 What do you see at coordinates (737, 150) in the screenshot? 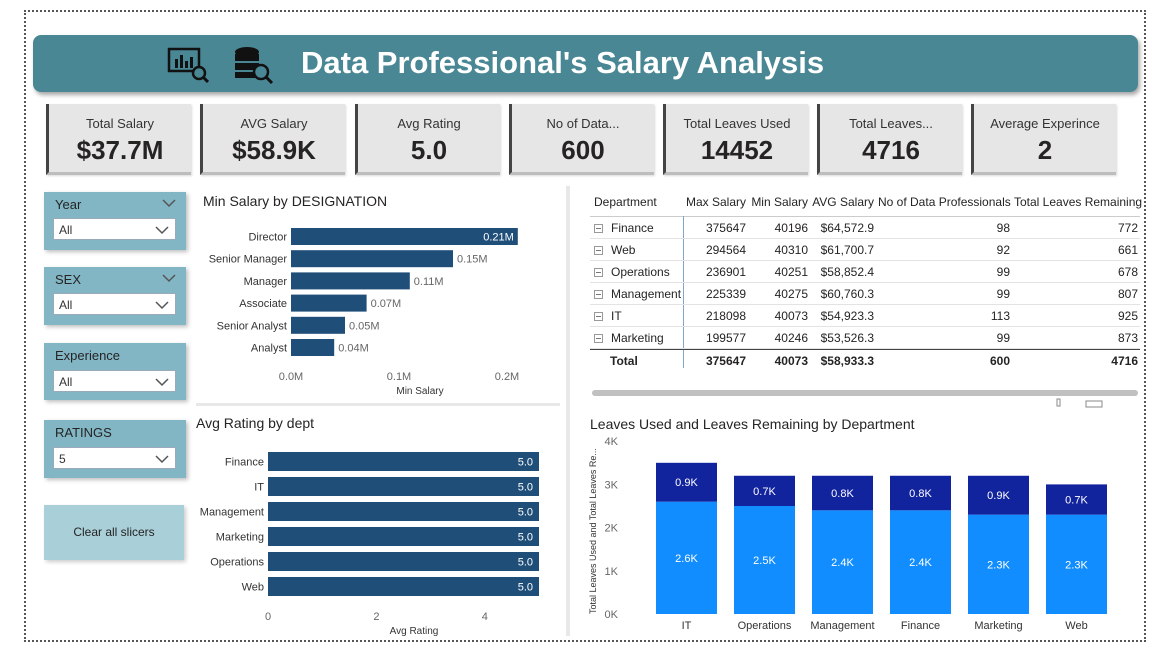
I see `kpi-value: 14452` at bounding box center [737, 150].